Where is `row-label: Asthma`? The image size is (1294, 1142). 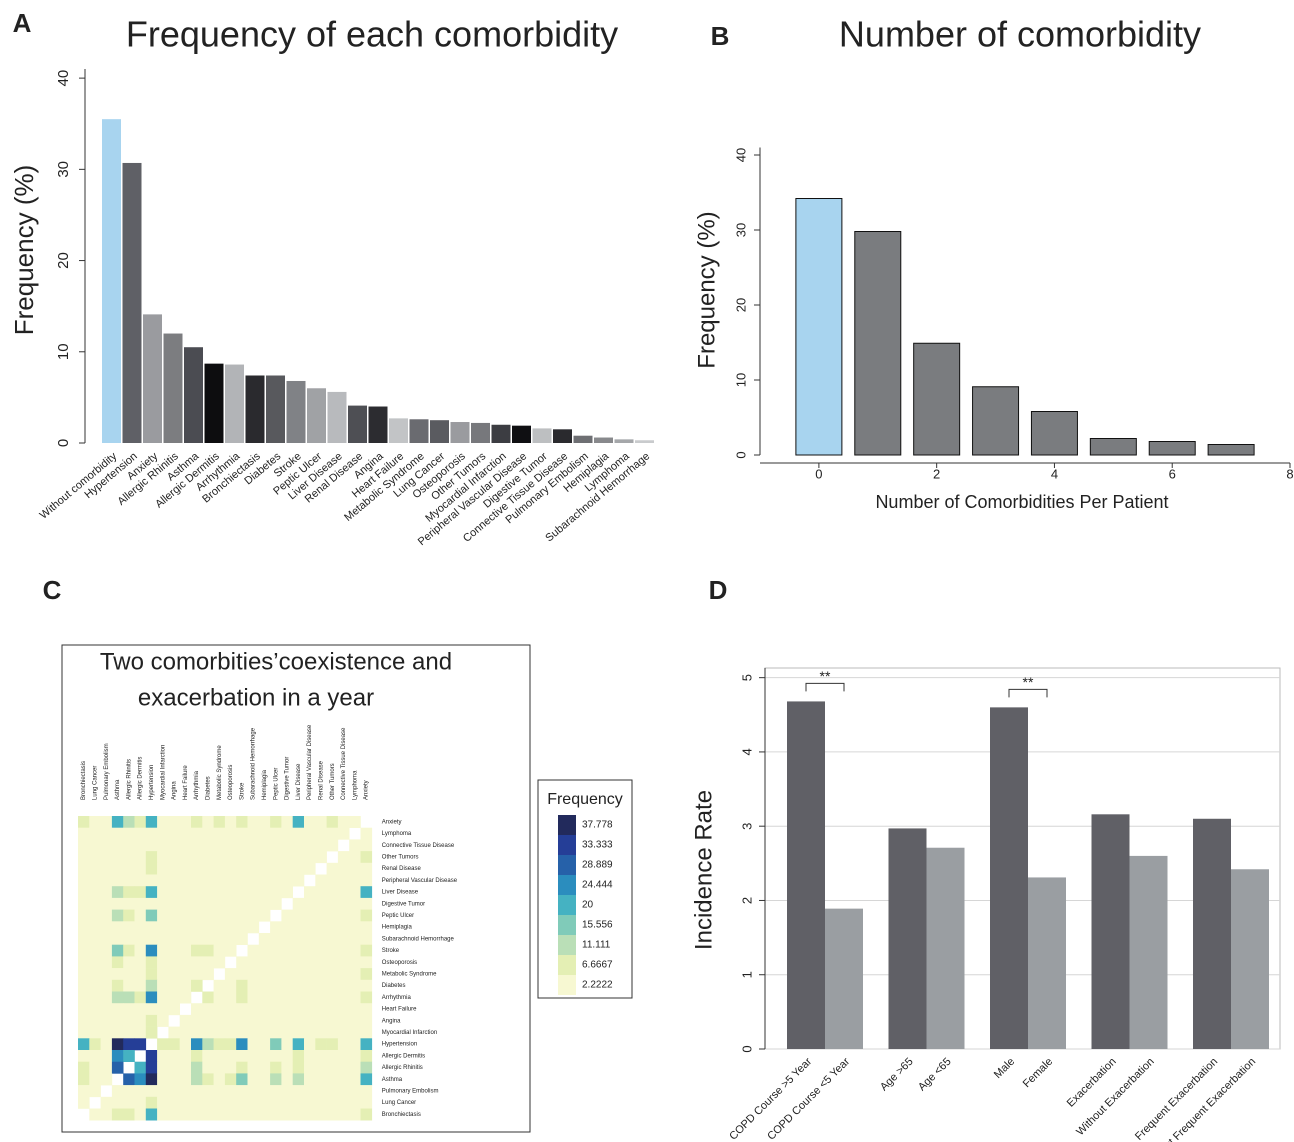 row-label: Asthma is located at coordinates (392, 1080).